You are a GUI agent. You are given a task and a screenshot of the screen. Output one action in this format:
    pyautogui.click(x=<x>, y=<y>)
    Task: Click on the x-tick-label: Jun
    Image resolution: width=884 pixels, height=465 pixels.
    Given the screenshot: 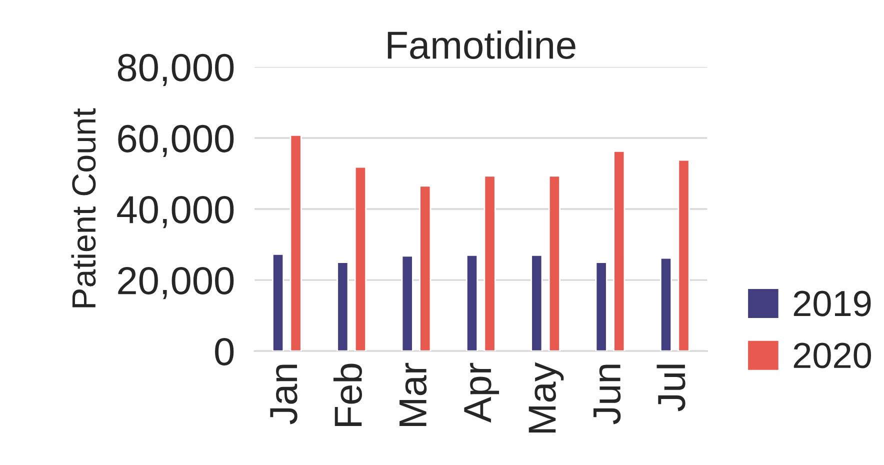 What is the action you would take?
    pyautogui.click(x=607, y=394)
    